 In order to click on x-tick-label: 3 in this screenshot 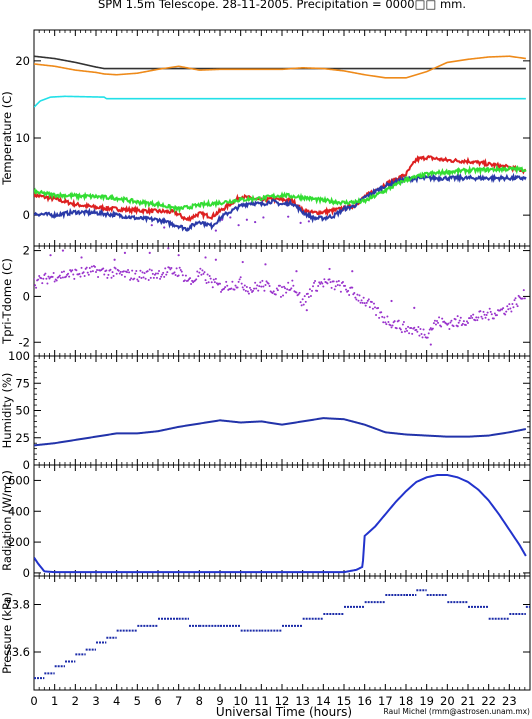, I will do `click(95, 701)`.